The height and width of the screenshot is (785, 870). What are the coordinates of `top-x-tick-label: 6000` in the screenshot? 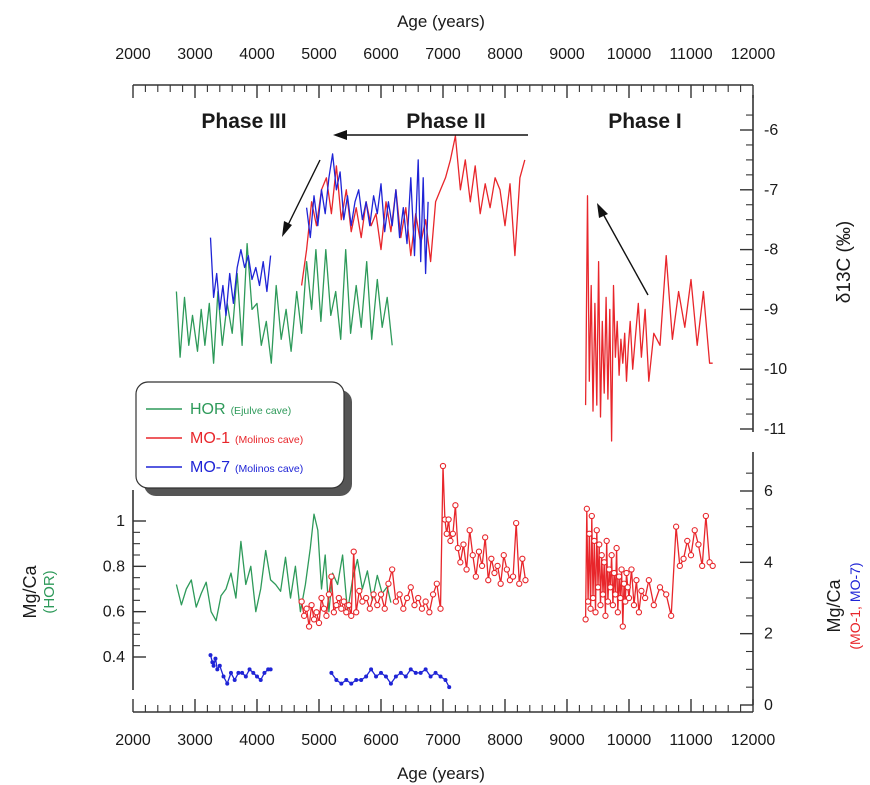 It's located at (381, 54).